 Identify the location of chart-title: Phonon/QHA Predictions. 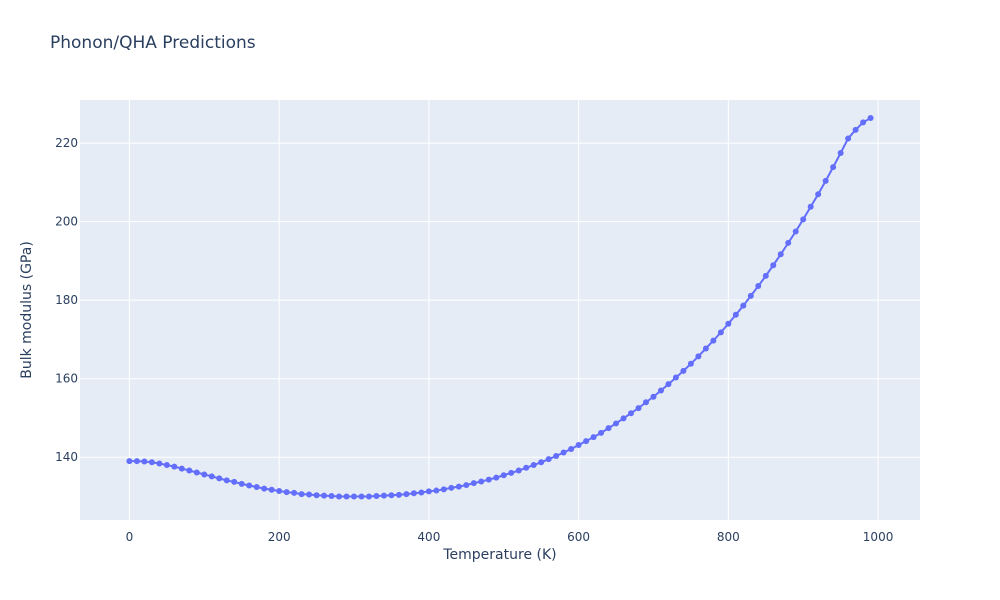
(153, 43).